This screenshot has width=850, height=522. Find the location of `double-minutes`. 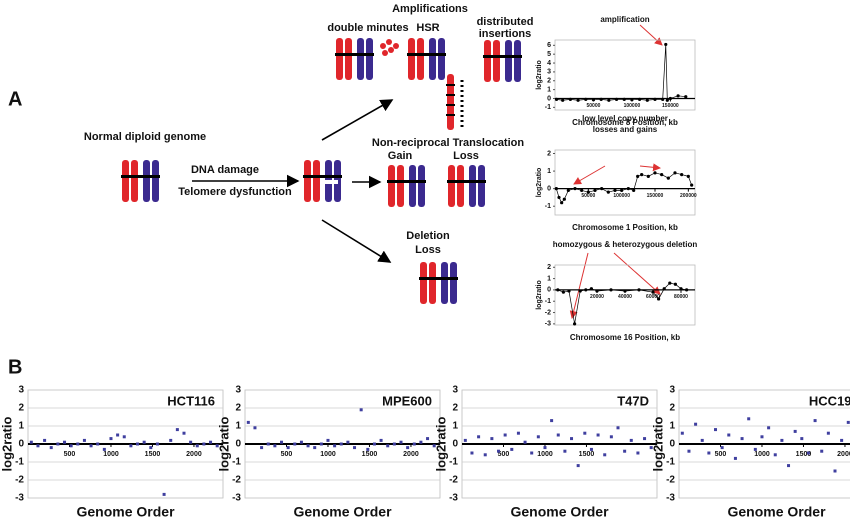

double-minutes is located at coordinates (389, 47).